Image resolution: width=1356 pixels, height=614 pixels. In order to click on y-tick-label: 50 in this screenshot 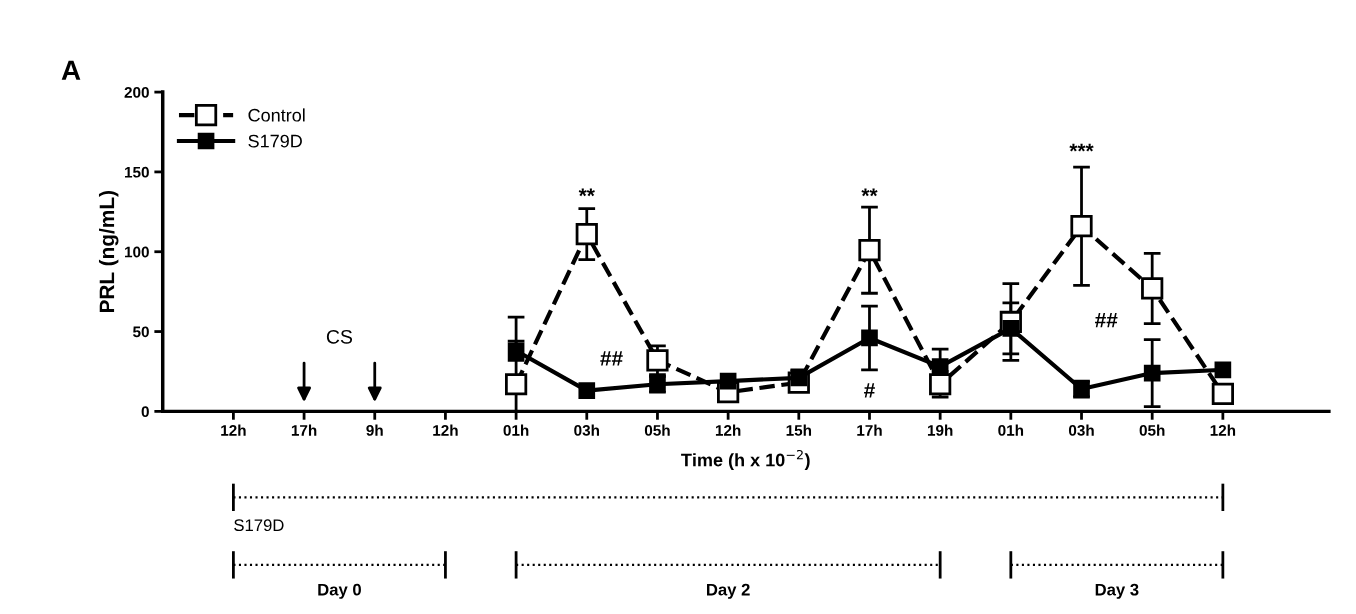, I will do `click(141, 332)`.